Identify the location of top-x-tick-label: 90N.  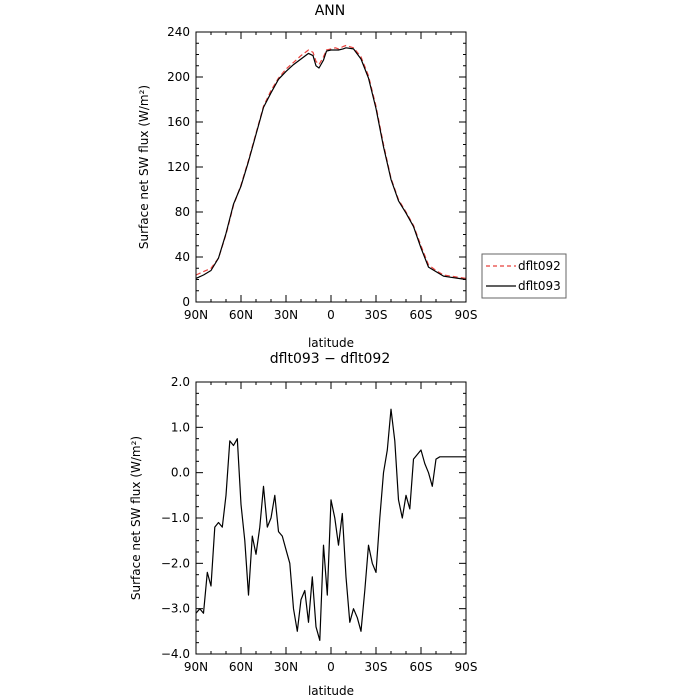
(196, 315).